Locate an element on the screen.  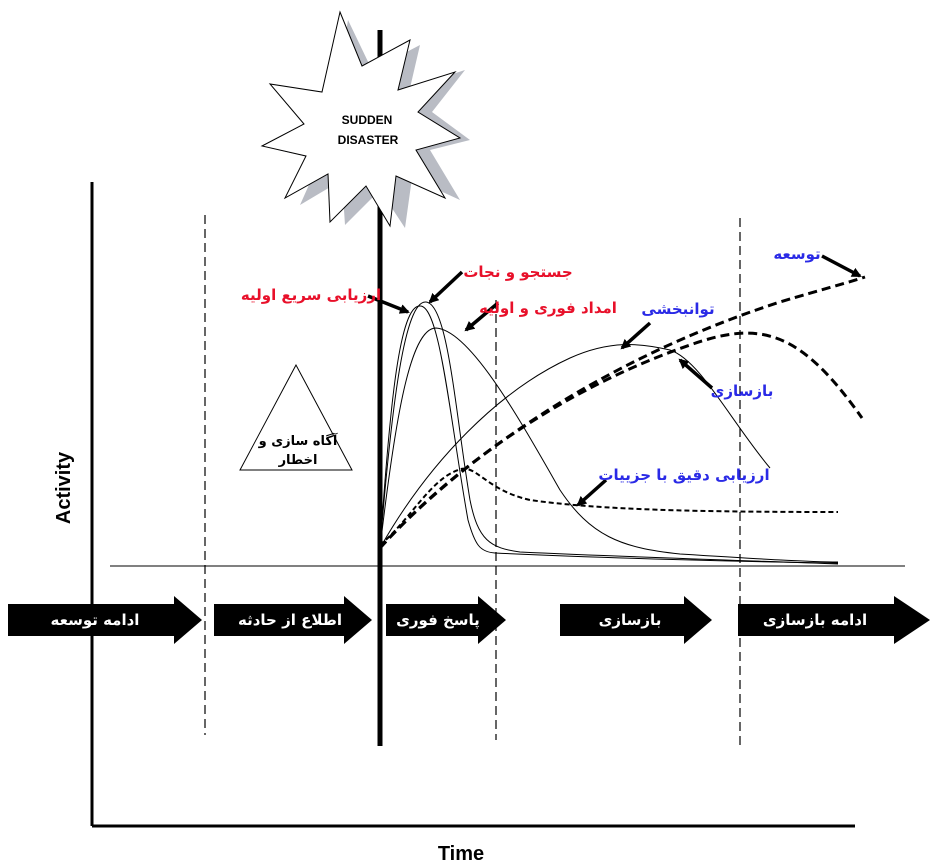
phase-arrow-continued-development: ادامه توسعه is located at coordinates (105, 620).